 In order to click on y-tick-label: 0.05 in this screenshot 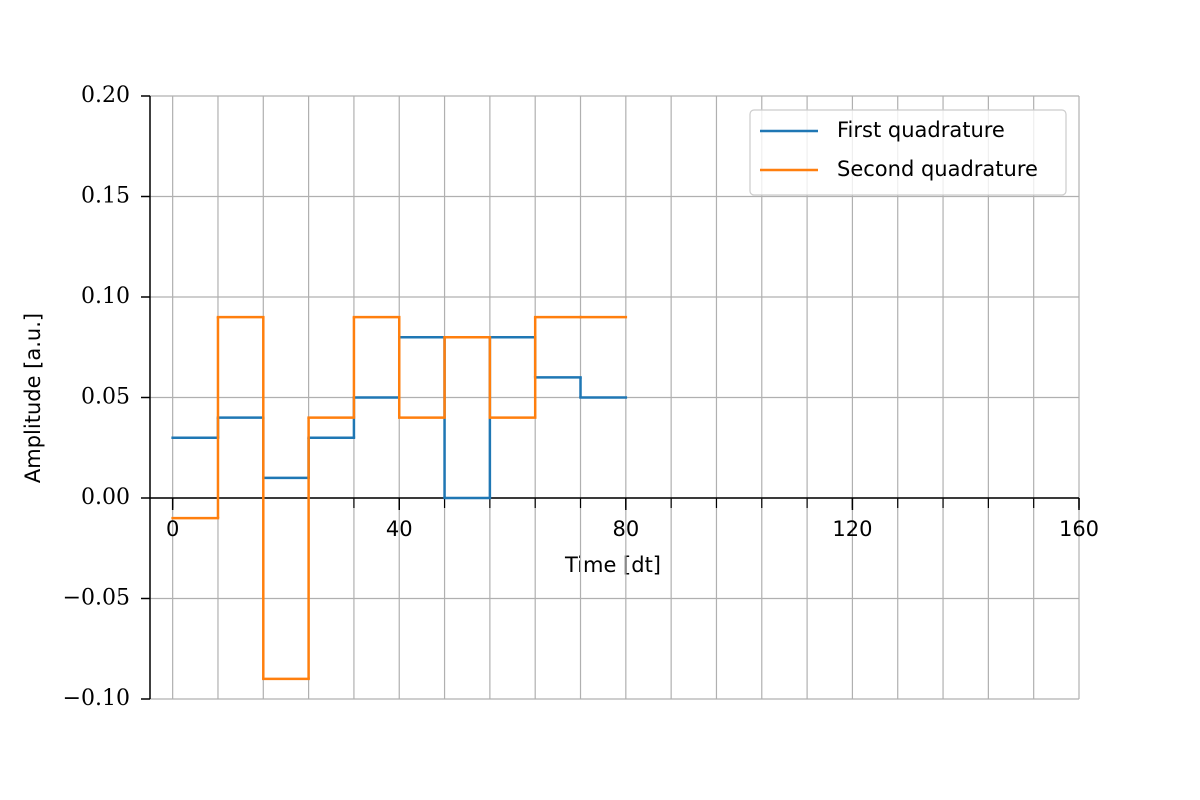, I will do `click(105, 397)`.